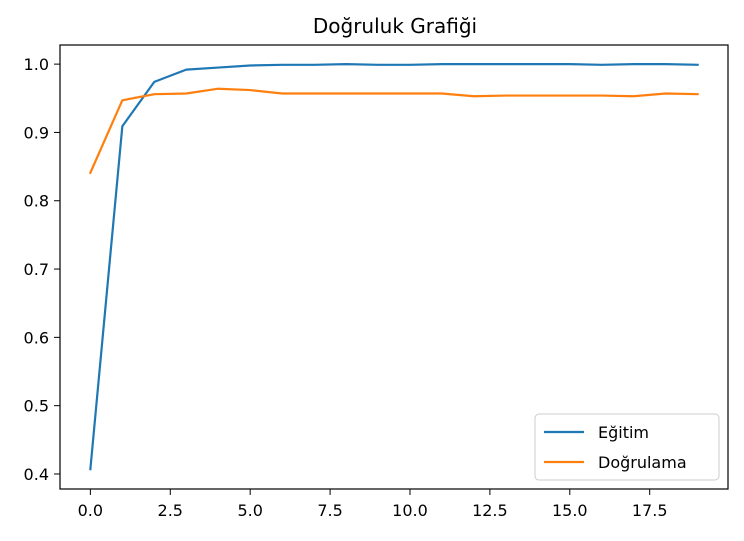 The width and height of the screenshot is (744, 541). I want to click on legend-label-0: Eğitim, so click(623, 432).